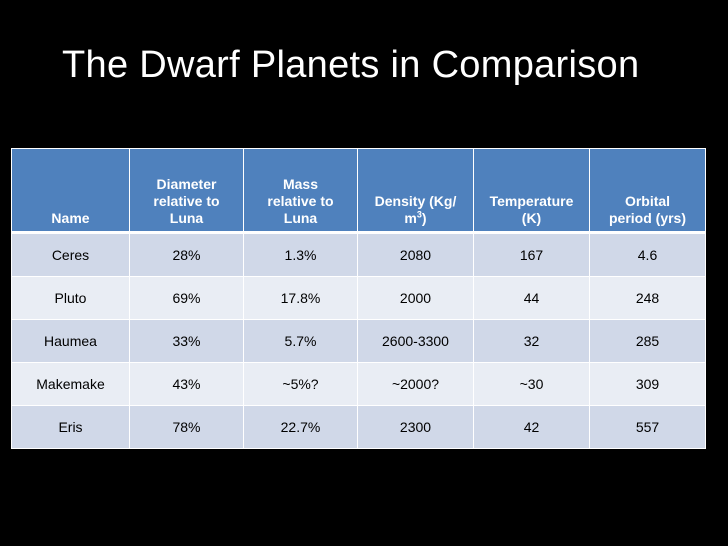 The image size is (728, 546). Describe the element at coordinates (647, 384) in the screenshot. I see `cell-orbital-period: 309` at that location.